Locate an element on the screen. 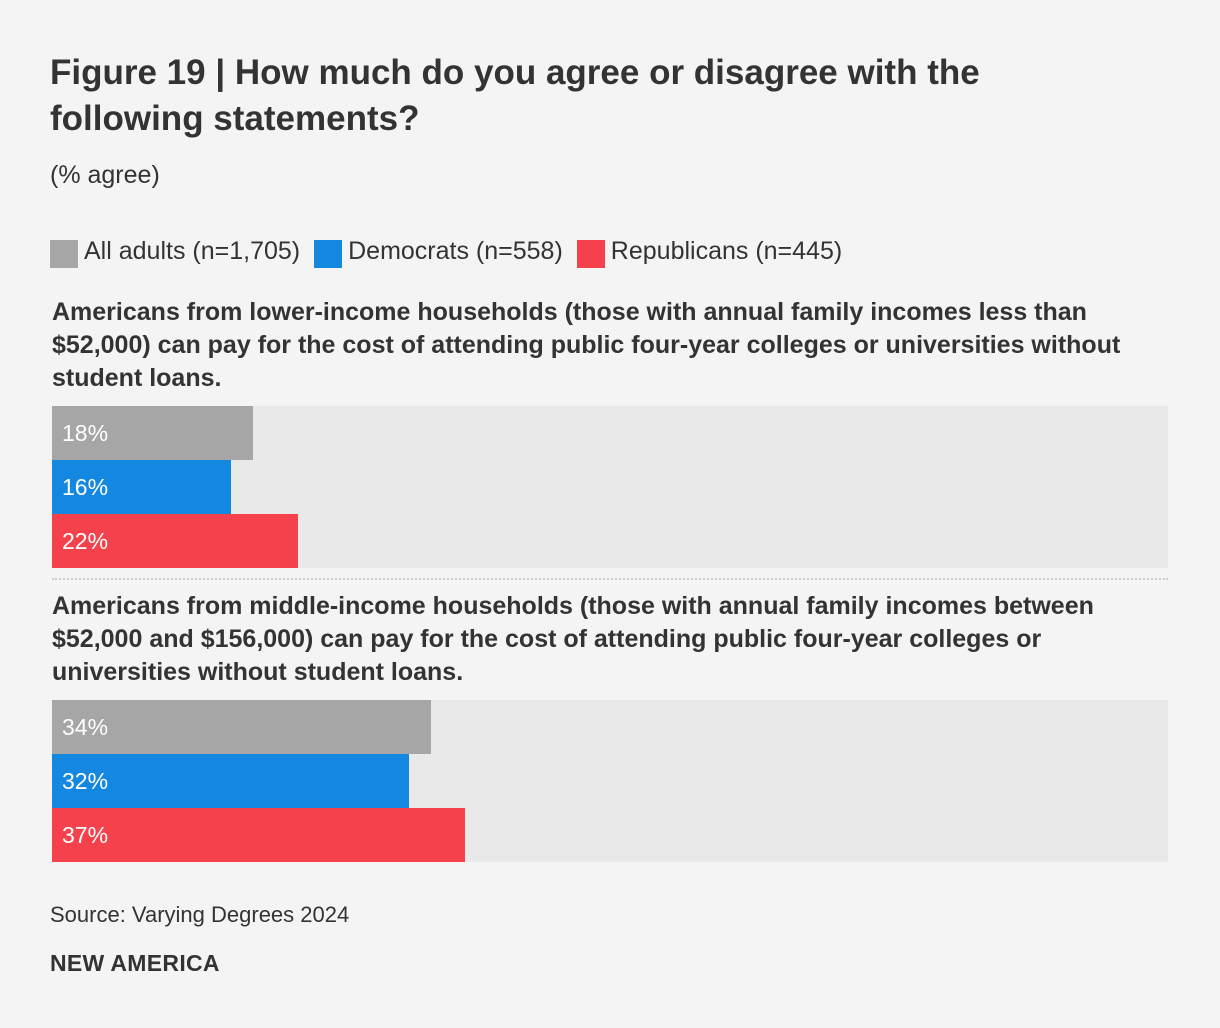 The image size is (1220, 1028). legend-item-all-adults: All adults (n=1,705) is located at coordinates (175, 251).